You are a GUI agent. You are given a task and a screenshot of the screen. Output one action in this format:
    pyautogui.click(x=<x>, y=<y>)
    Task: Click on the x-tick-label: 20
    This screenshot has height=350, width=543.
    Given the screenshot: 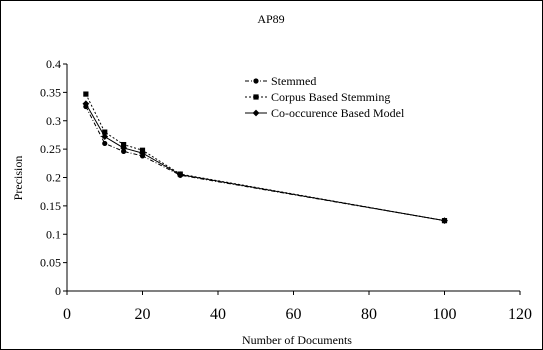 What is the action you would take?
    pyautogui.click(x=143, y=314)
    